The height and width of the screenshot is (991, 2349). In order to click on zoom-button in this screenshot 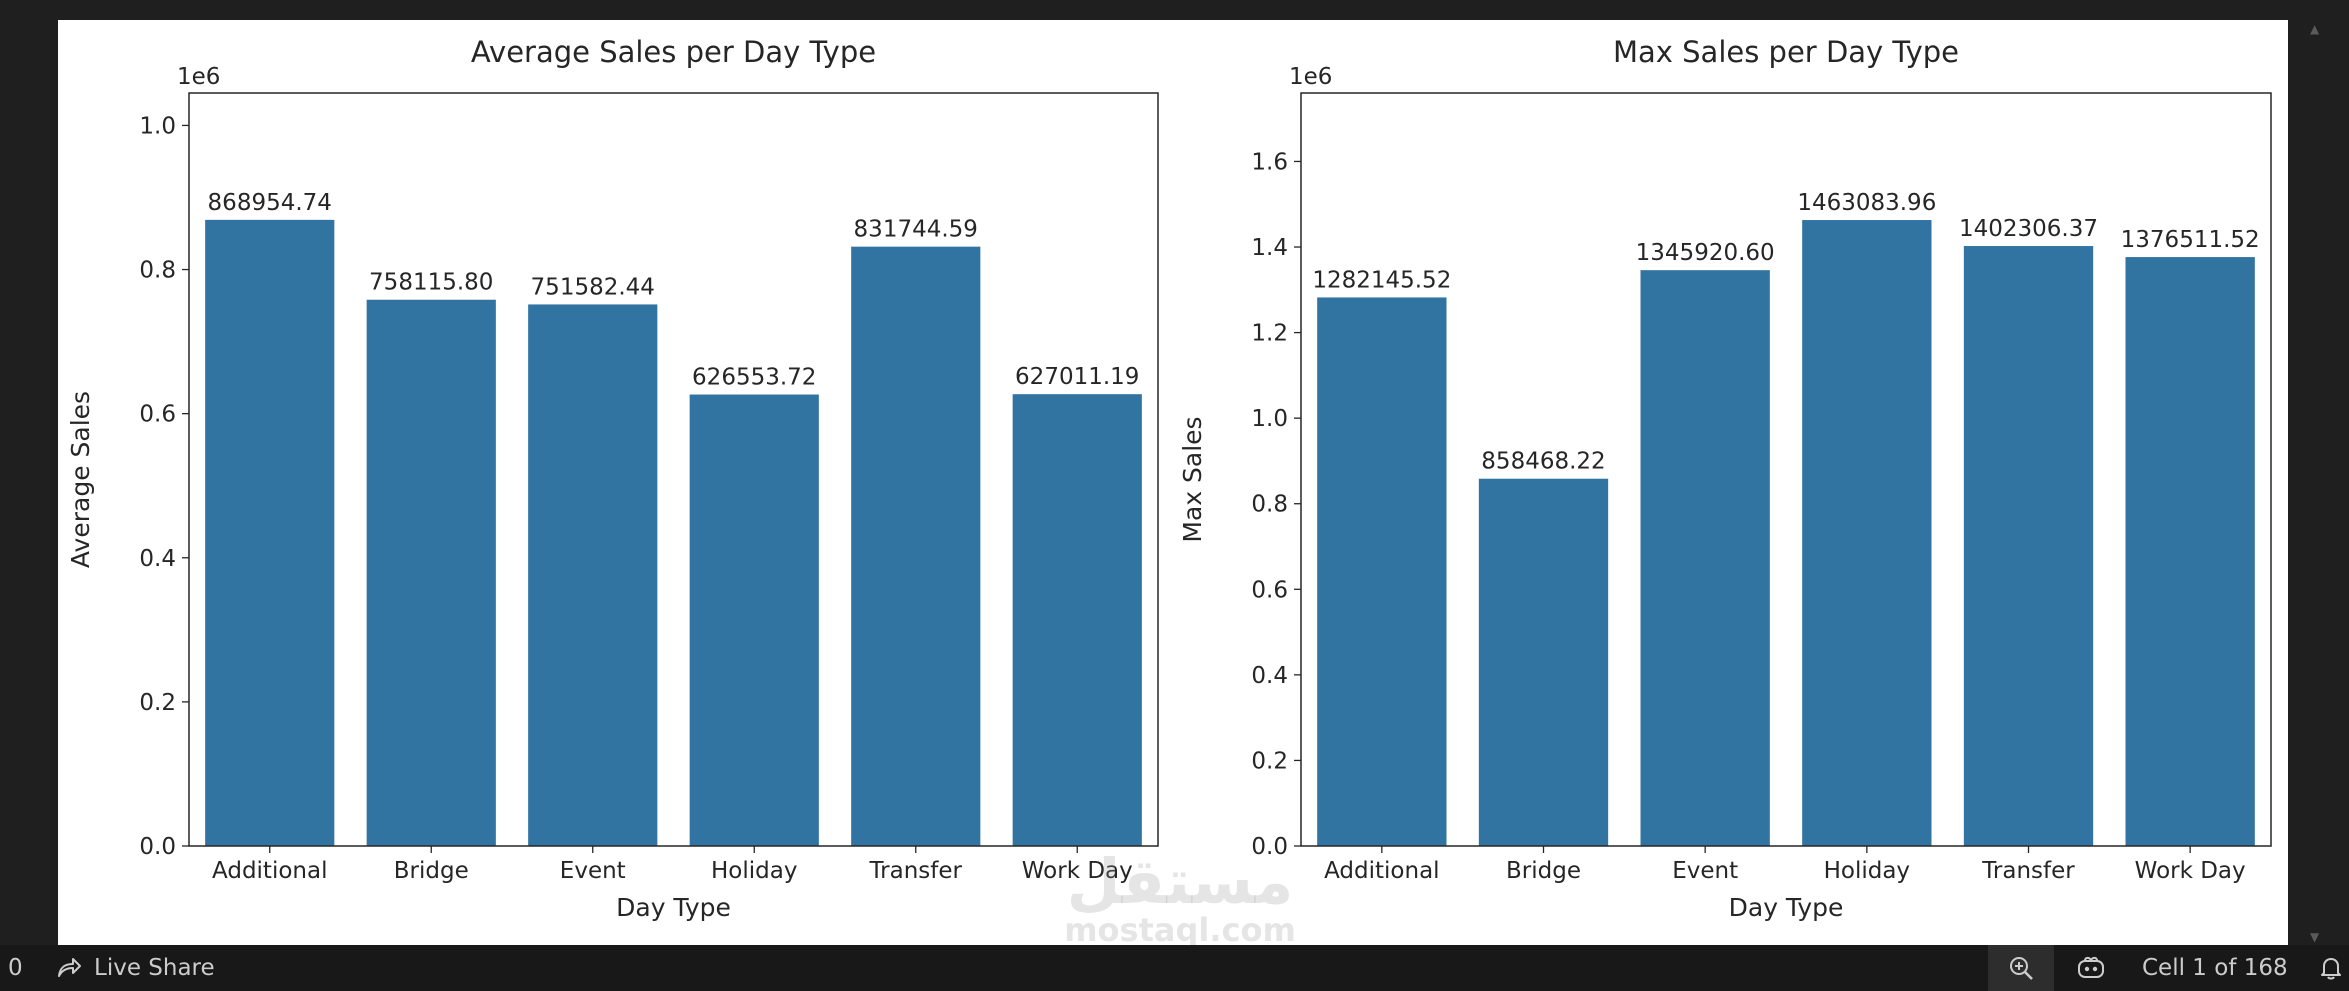, I will do `click(2021, 968)`.